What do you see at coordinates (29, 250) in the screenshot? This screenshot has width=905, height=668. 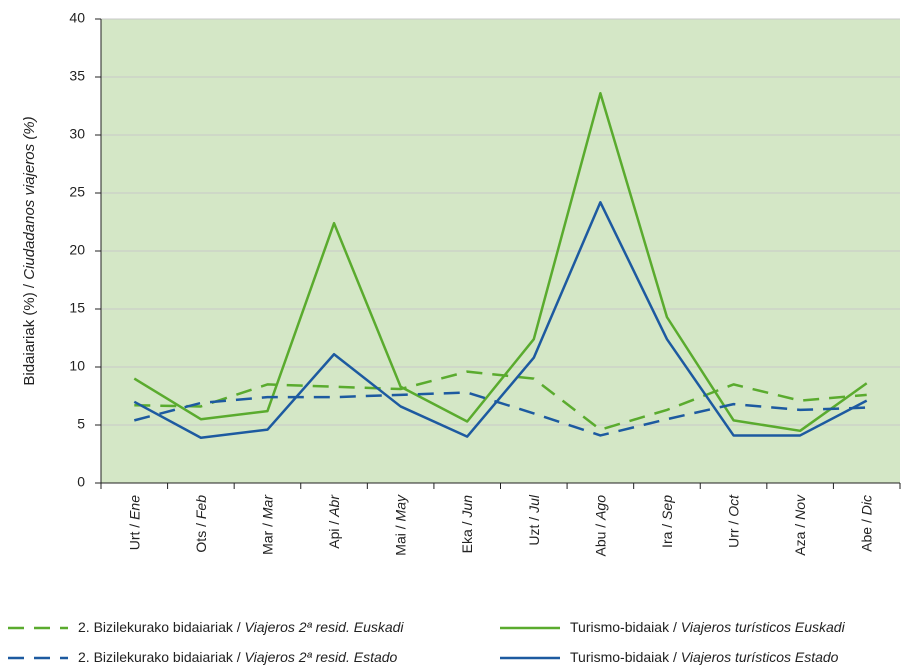 I see `y-axis-label: Bidaiariak (%) / Ciudadanos viajeros (%)` at bounding box center [29, 250].